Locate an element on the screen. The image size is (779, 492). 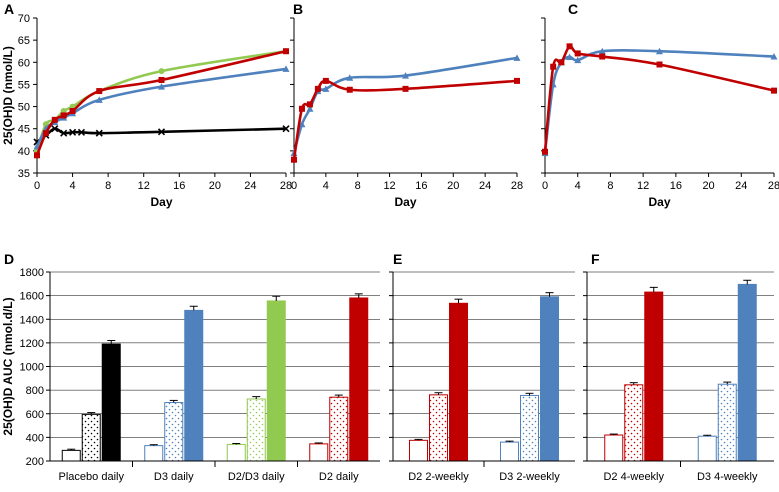
category-label: D2 2-weekly is located at coordinates (438, 477).